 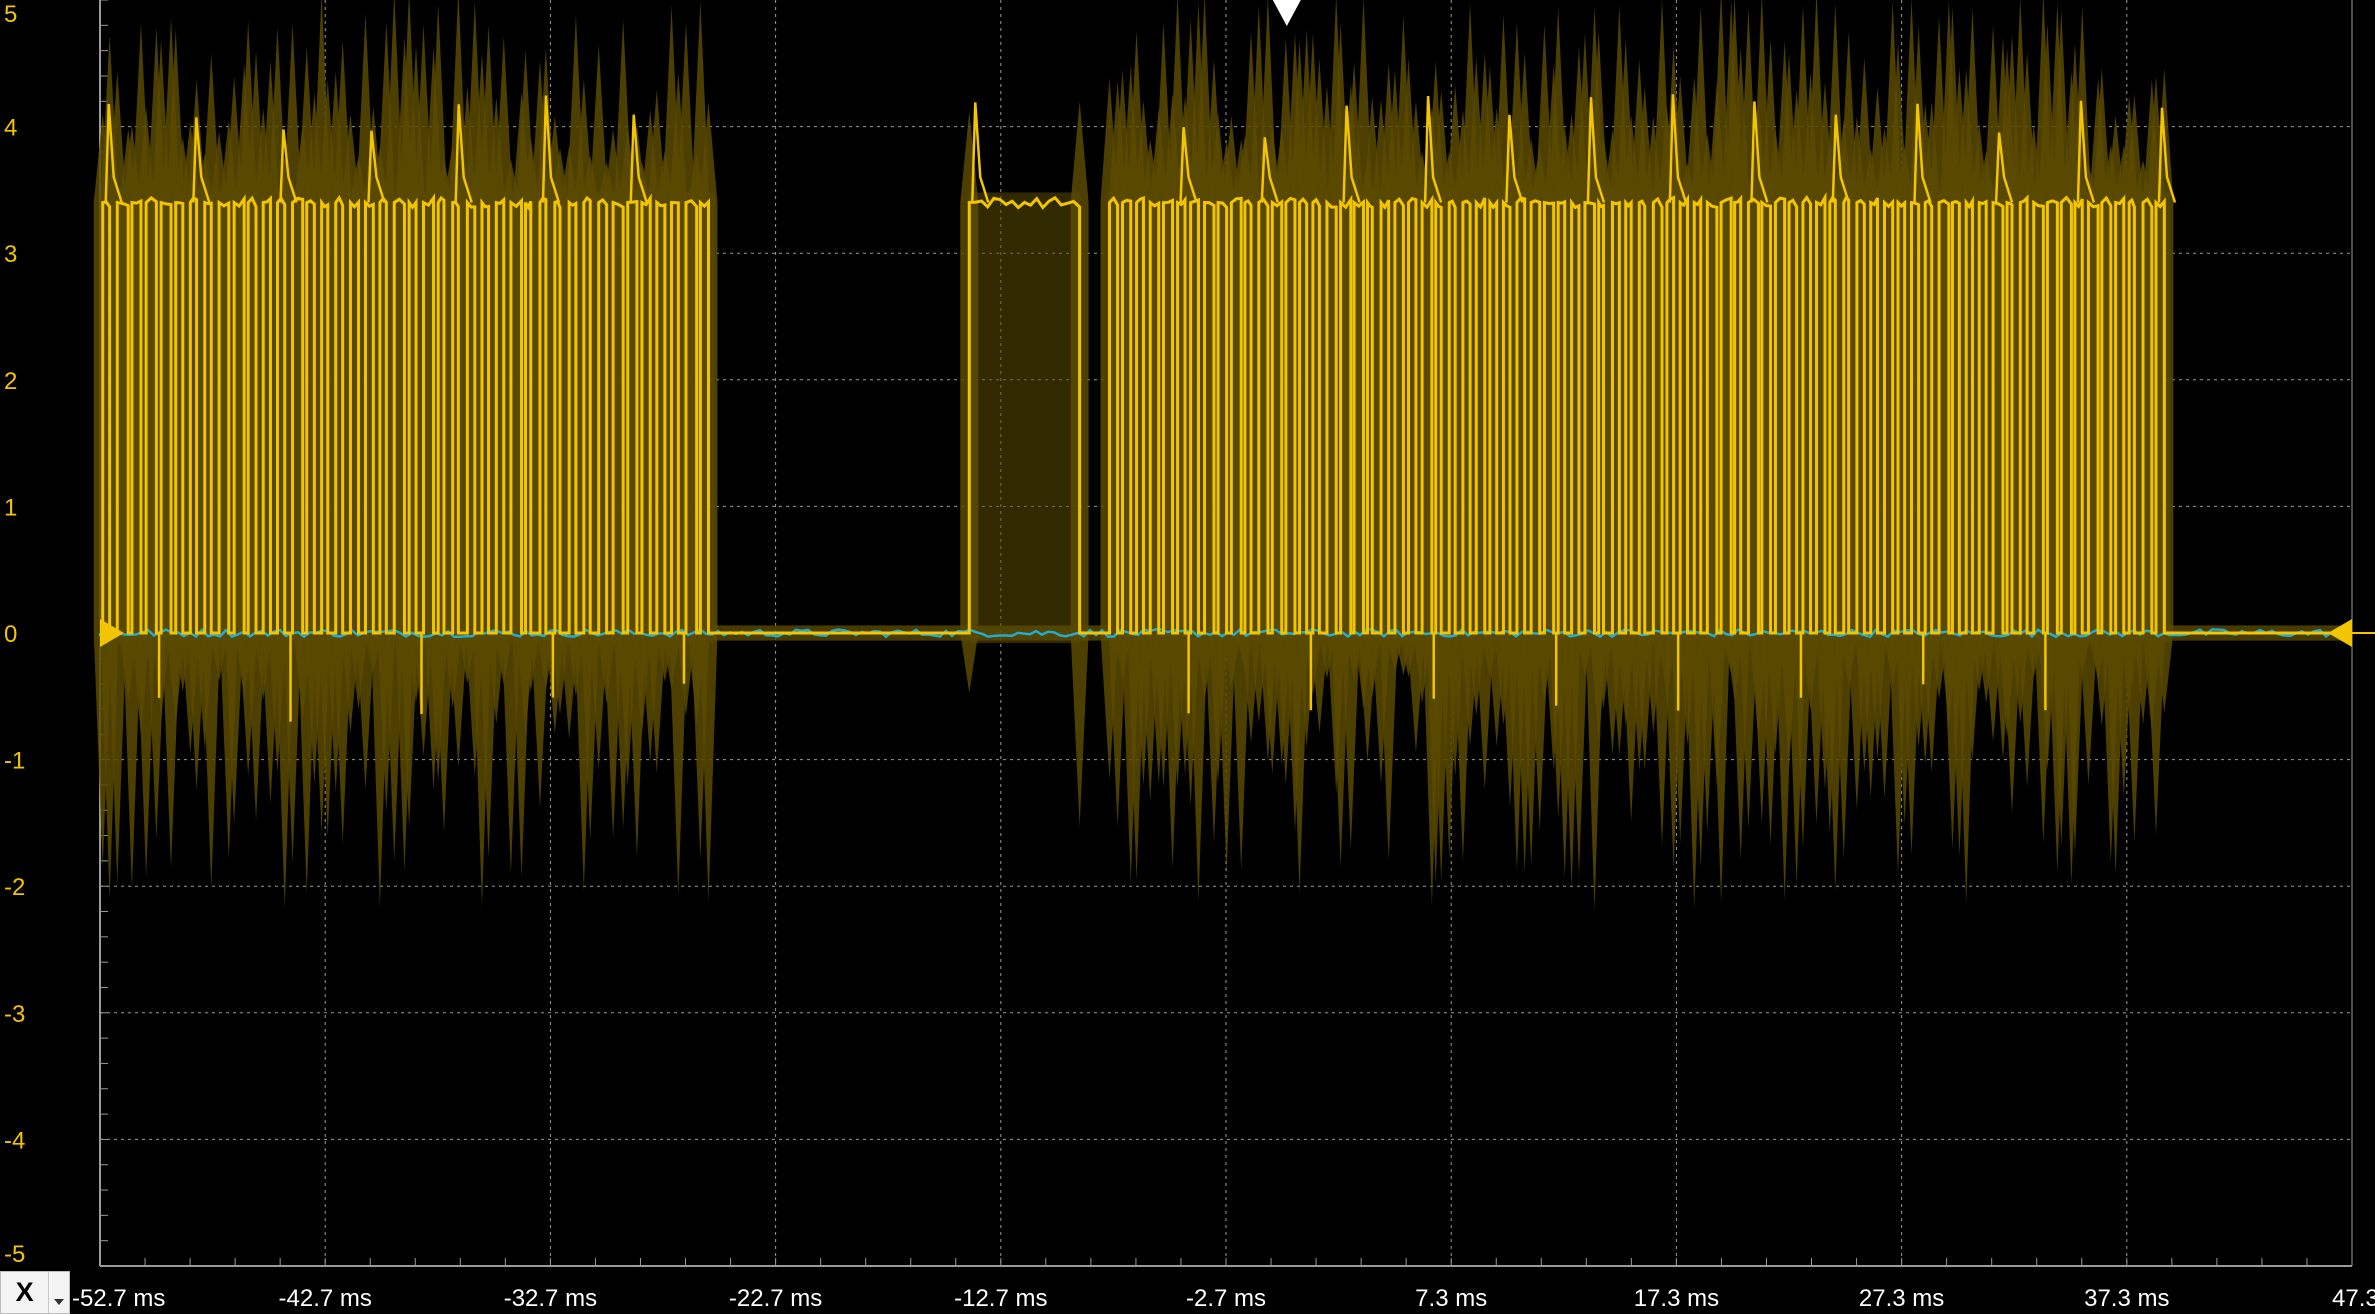 I want to click on x-axis-button-label: X, so click(x=24, y=1292).